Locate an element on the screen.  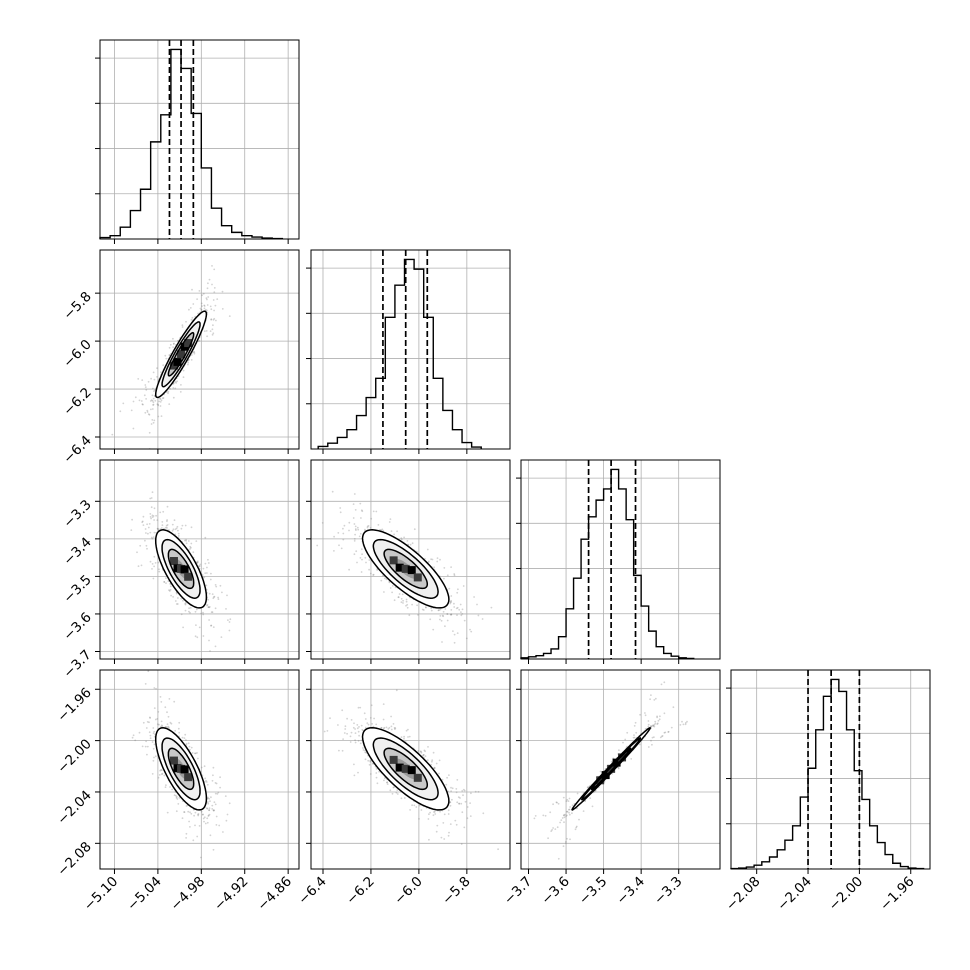
x-tick-label-2-3: −3.4 is located at coordinates (630, 891).